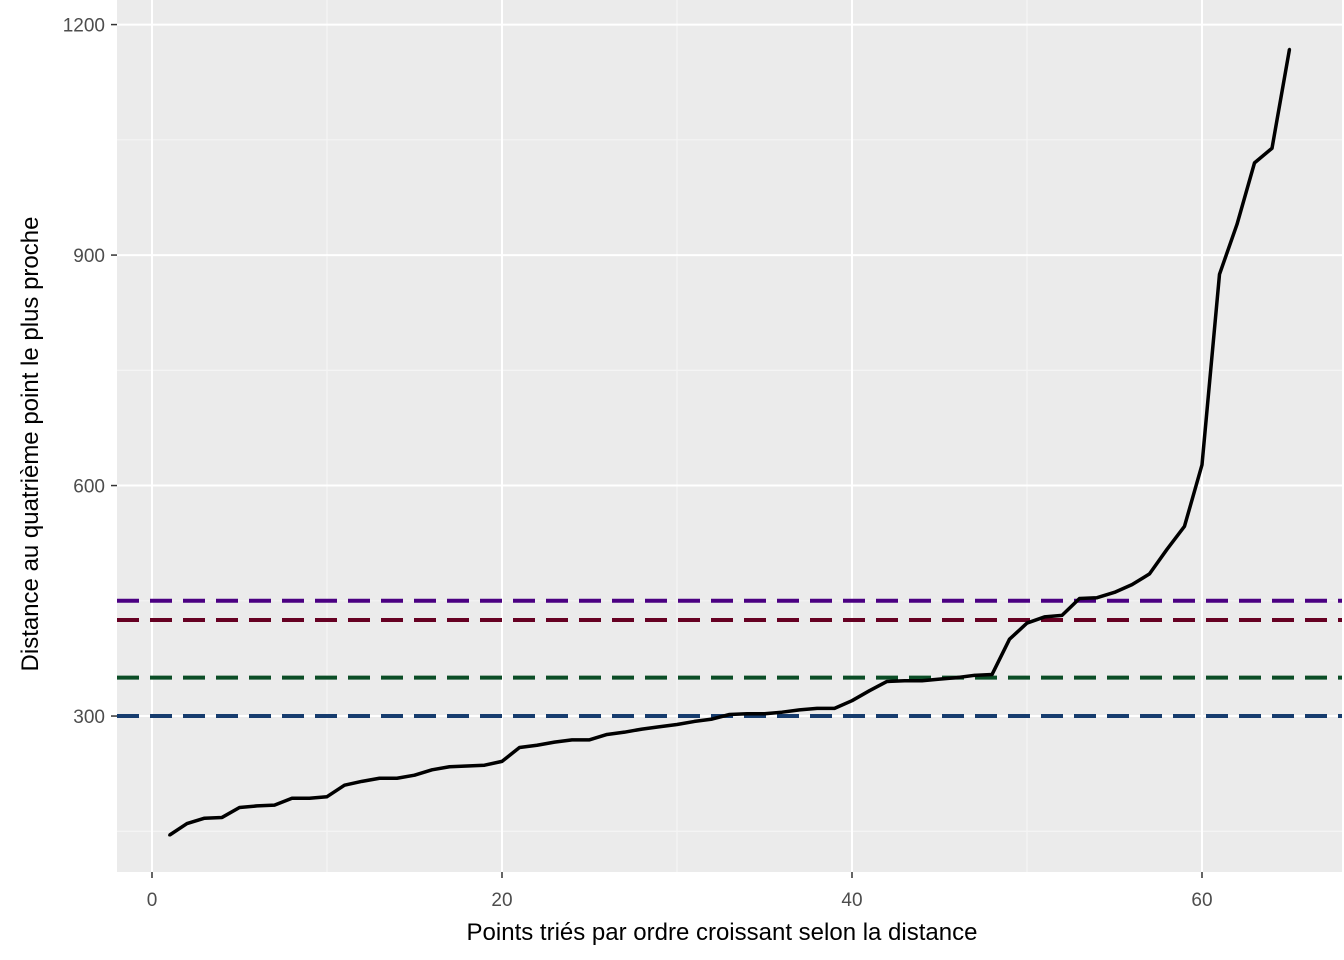 The height and width of the screenshot is (960, 1344). What do you see at coordinates (90, 372) in the screenshot?
I see `y-axis: 300 600 900 1200` at bounding box center [90, 372].